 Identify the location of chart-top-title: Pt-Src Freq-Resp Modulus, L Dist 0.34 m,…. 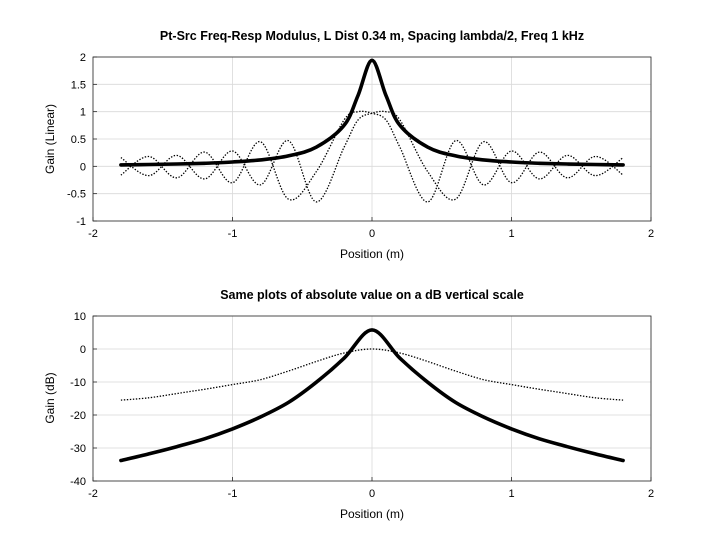
(372, 36).